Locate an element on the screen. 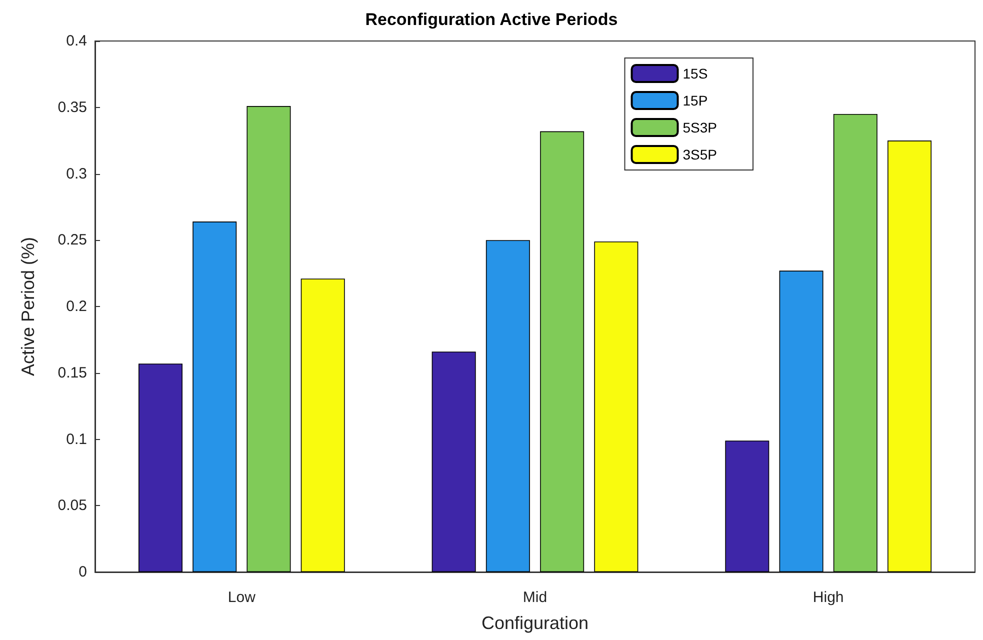  y-tick-label: 0.35 is located at coordinates (72, 107).